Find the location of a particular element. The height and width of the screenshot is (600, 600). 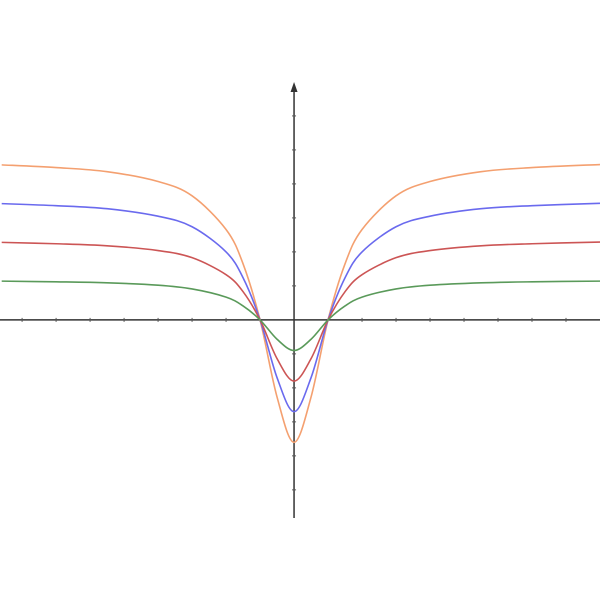

curve is located at coordinates (300, 316).